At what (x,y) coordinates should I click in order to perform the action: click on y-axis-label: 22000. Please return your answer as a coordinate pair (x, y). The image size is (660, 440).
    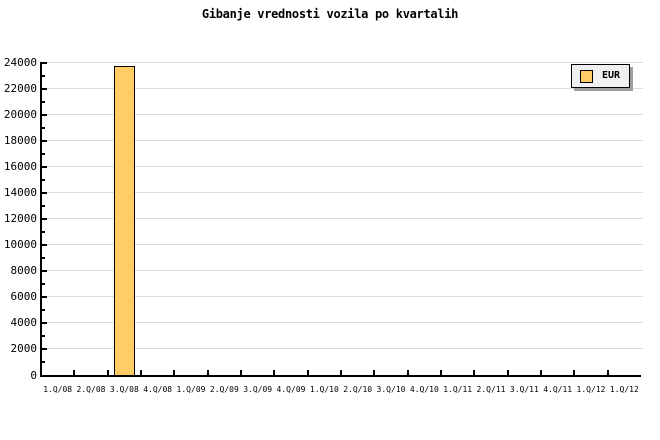
    Looking at the image, I should click on (20, 89).